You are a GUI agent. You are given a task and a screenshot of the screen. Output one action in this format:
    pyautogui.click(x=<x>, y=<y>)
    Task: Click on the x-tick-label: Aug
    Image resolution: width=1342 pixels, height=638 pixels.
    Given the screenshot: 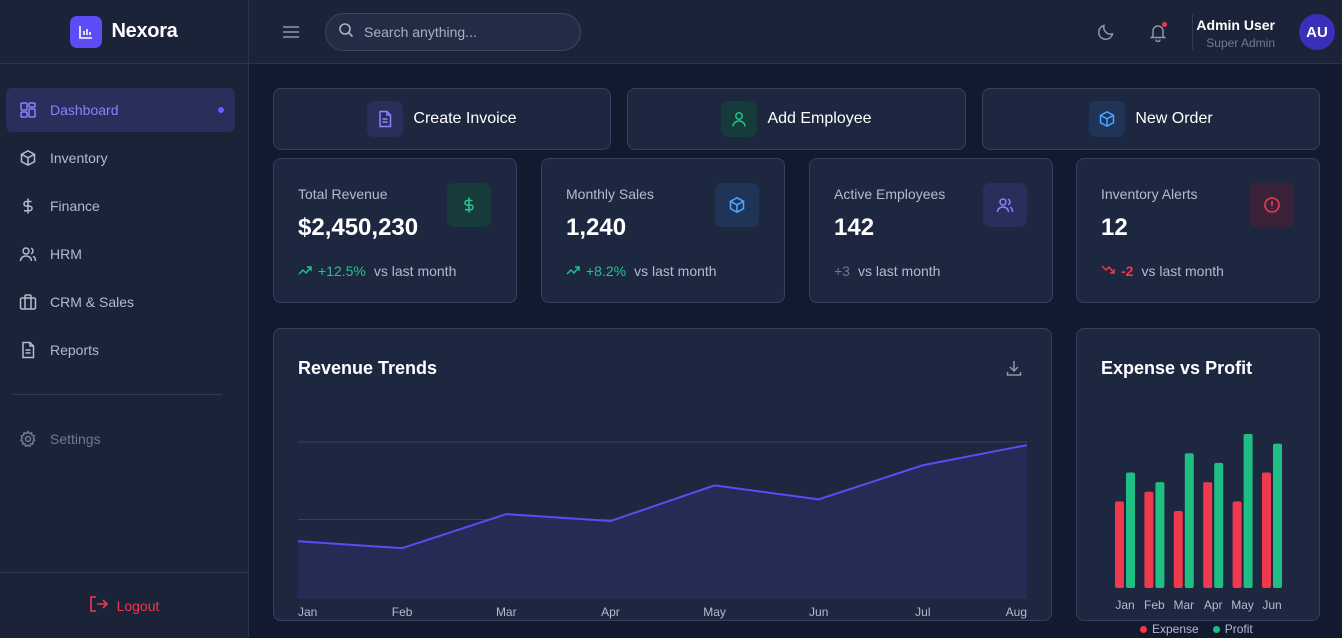 What is the action you would take?
    pyautogui.click(x=1016, y=612)
    